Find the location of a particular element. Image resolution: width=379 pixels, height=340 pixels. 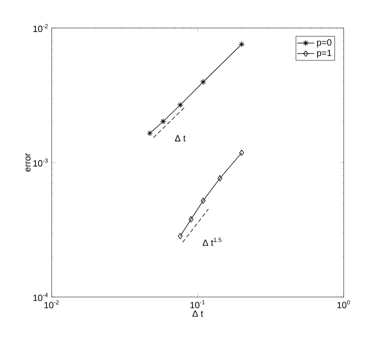

y-tick-label: 10$^{-2}$ is located at coordinates (40, 28).